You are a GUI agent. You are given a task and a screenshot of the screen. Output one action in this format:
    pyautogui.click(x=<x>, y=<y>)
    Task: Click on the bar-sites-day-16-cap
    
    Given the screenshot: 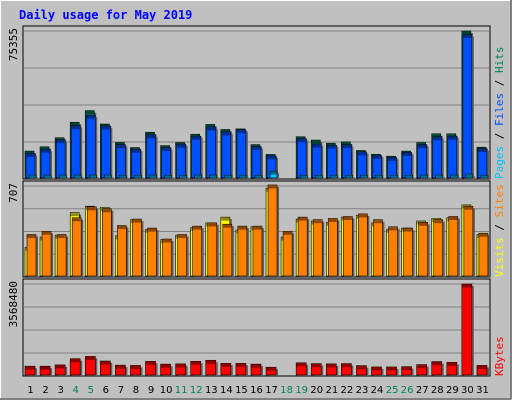 What is the action you would take?
    pyautogui.click(x=257, y=228)
    